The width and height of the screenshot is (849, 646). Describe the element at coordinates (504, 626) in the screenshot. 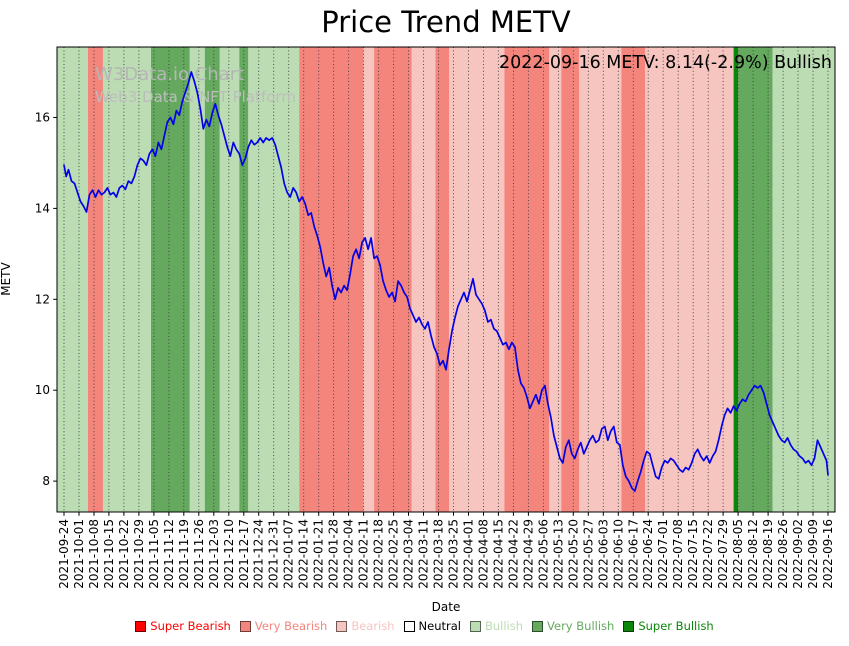

I see `legend-label: Bullish` at that location.